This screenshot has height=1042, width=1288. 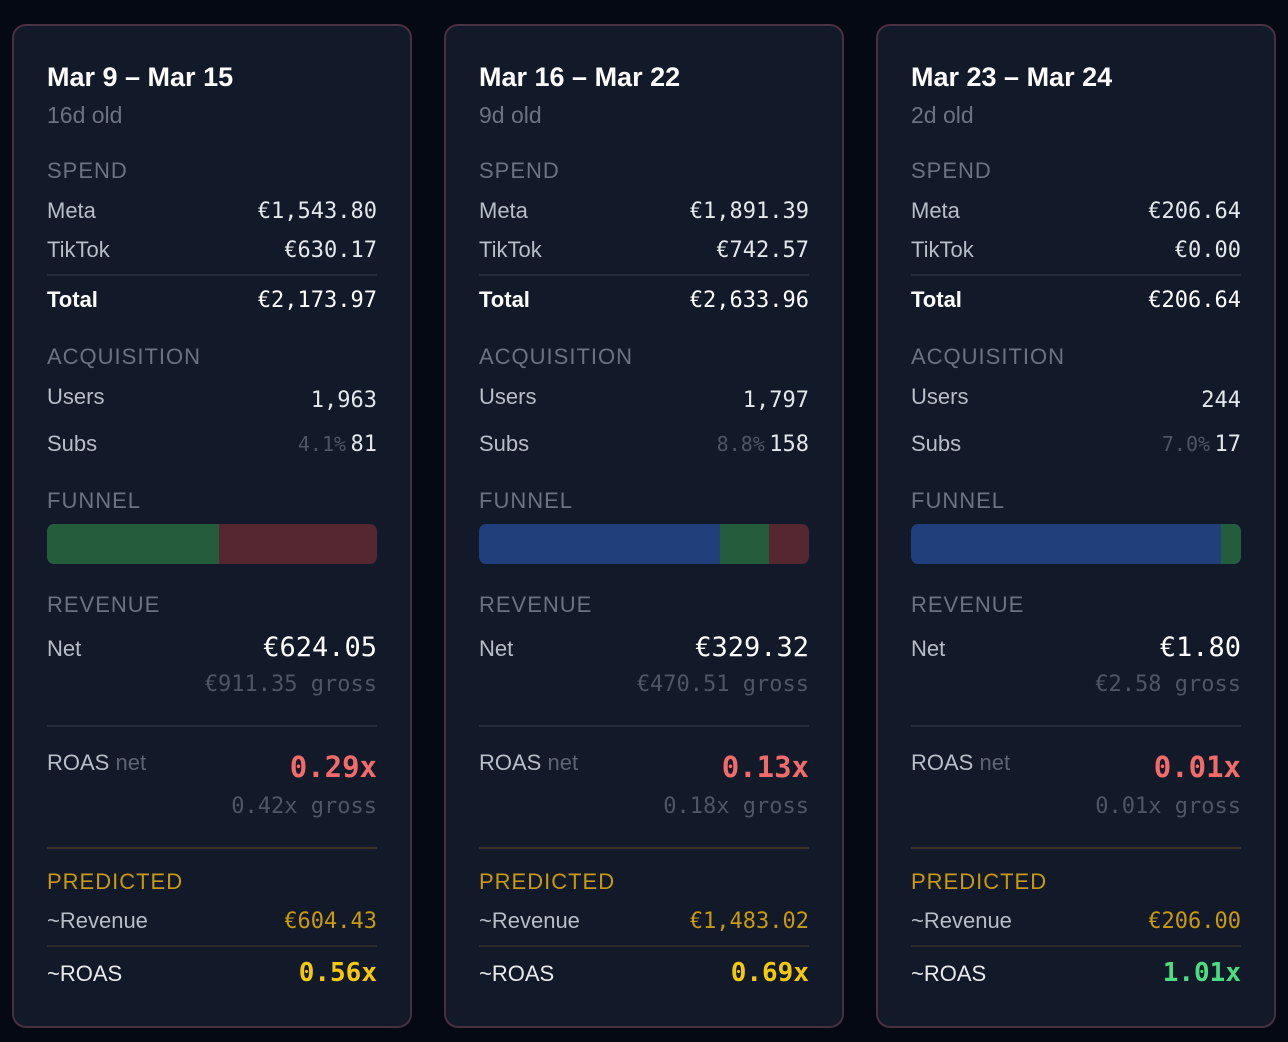 I want to click on roas-text: ROAS, so click(x=78, y=762).